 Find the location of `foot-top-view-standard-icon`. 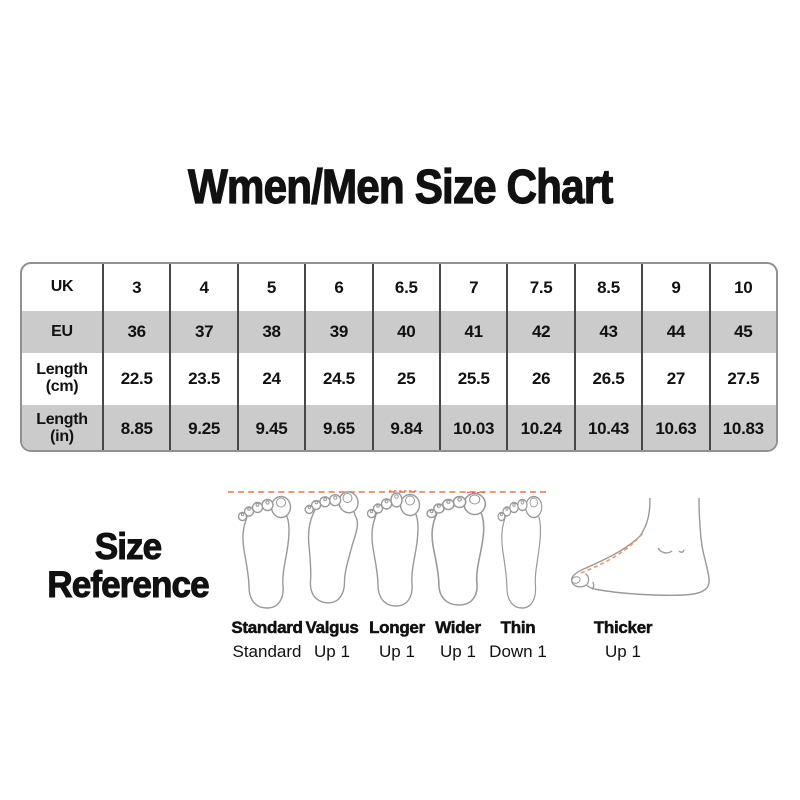

foot-top-view-standard-icon is located at coordinates (264, 552).